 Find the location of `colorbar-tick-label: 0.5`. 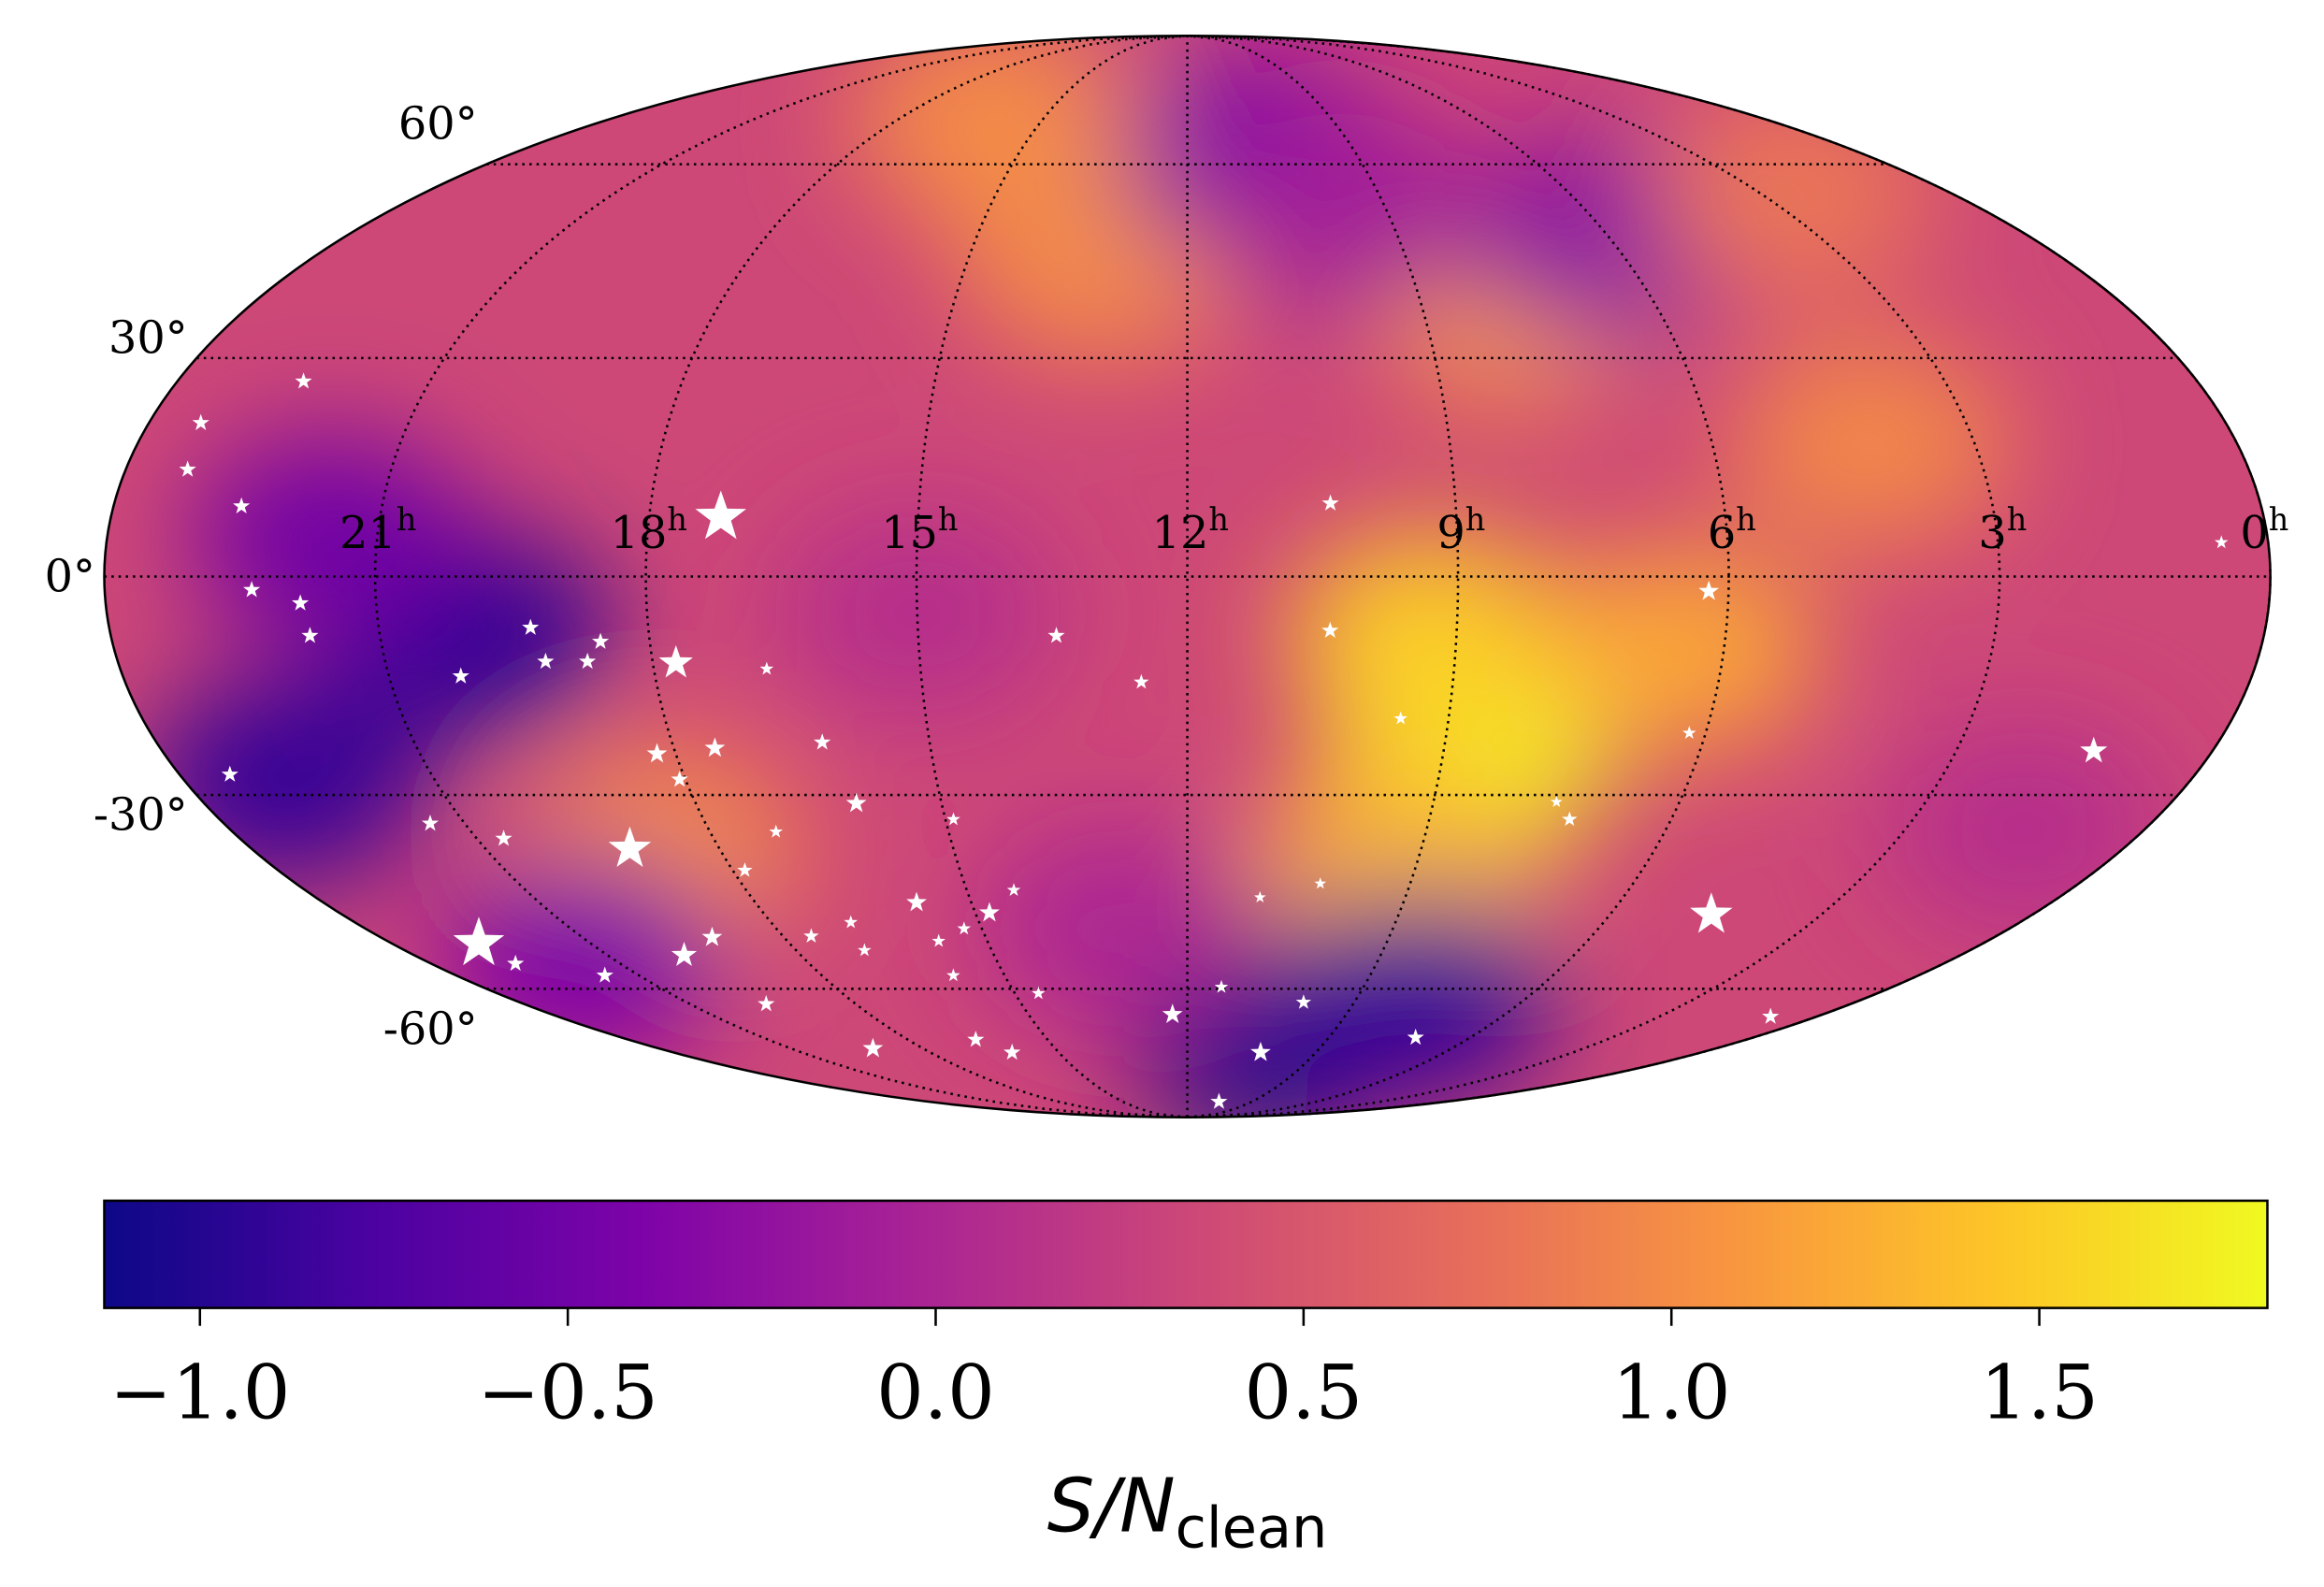

colorbar-tick-label: 0.5 is located at coordinates (1304, 1392).